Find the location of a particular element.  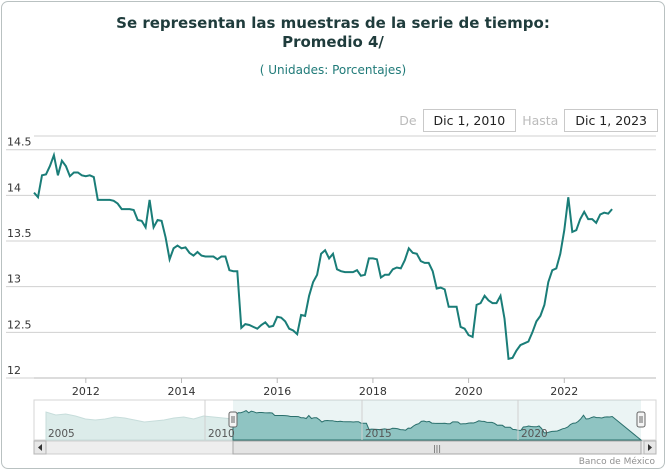

x-tick-label: 2022 is located at coordinates (564, 391).